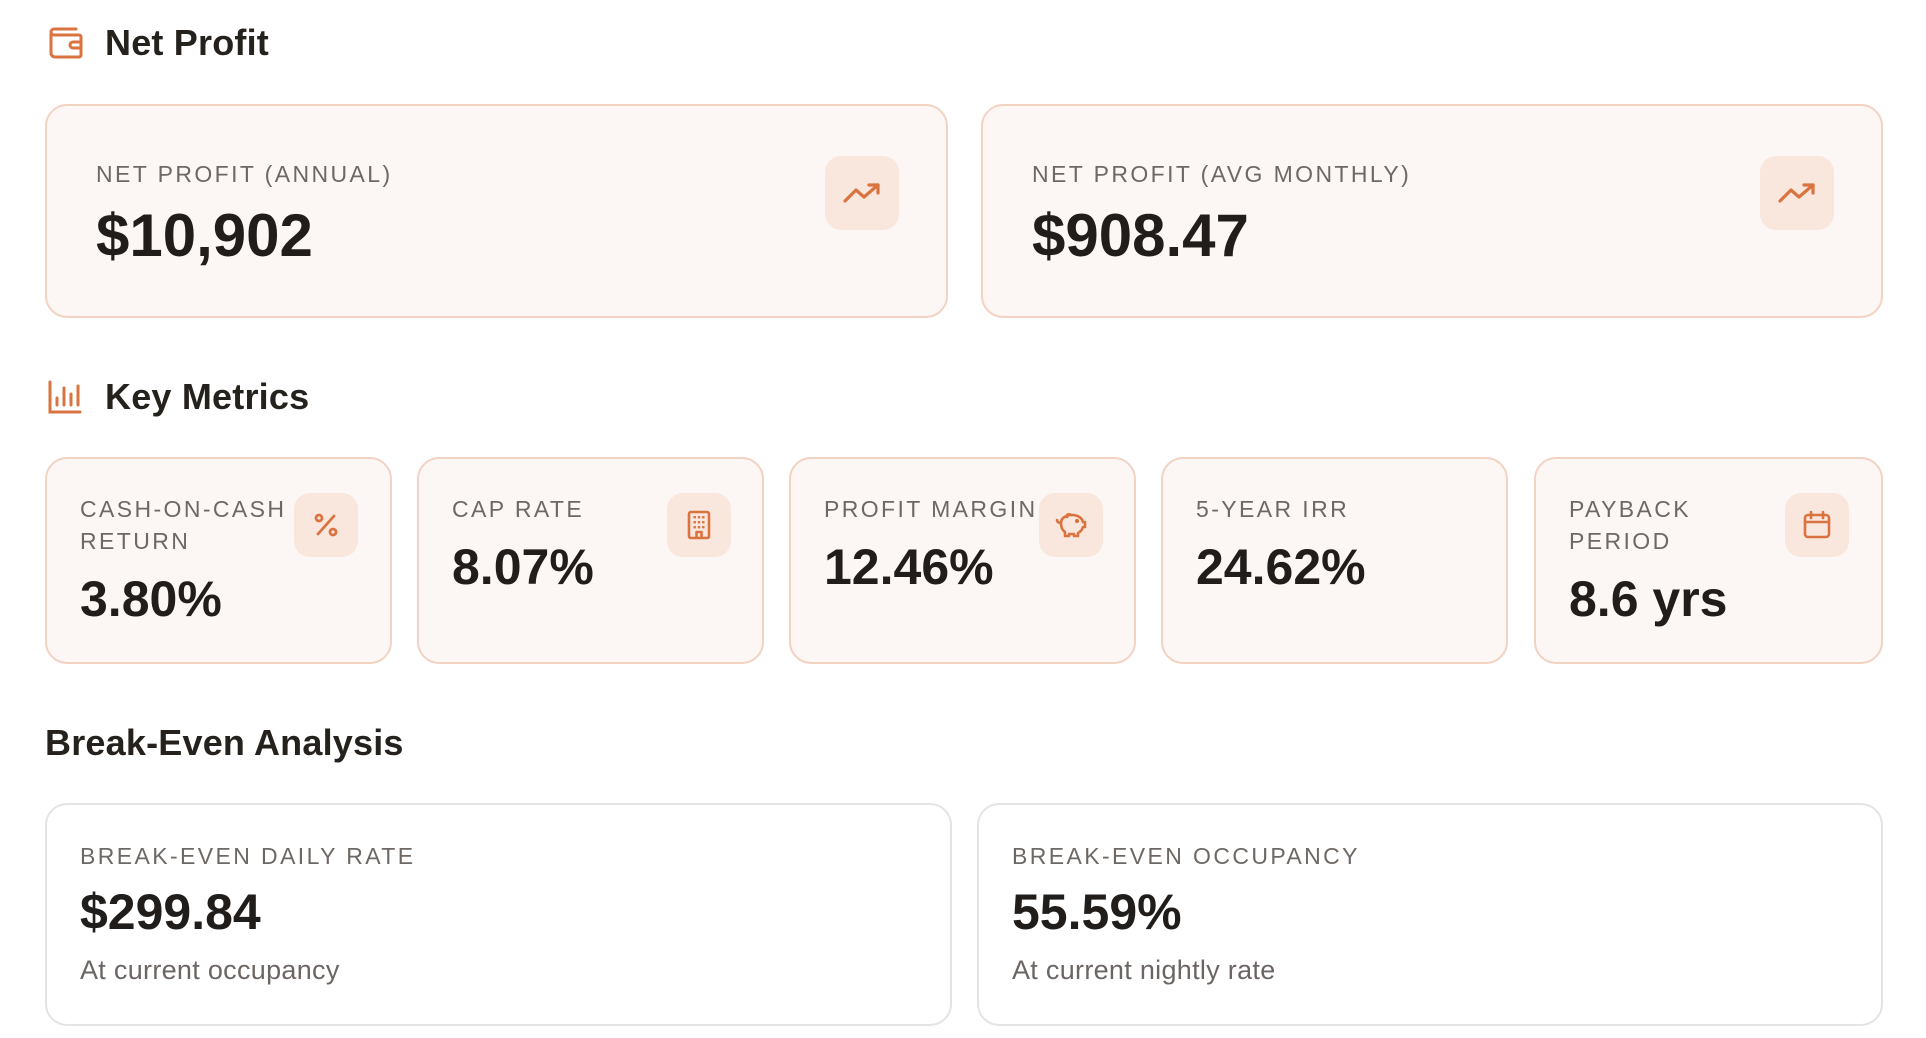 The width and height of the screenshot is (1926, 1038). What do you see at coordinates (1071, 525) in the screenshot?
I see `piggy-bank-icon` at bounding box center [1071, 525].